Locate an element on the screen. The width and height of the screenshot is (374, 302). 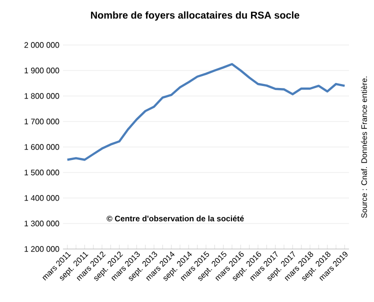
chart-title: Nombre de foyers allocataires du RSA socle is located at coordinates (195, 16).